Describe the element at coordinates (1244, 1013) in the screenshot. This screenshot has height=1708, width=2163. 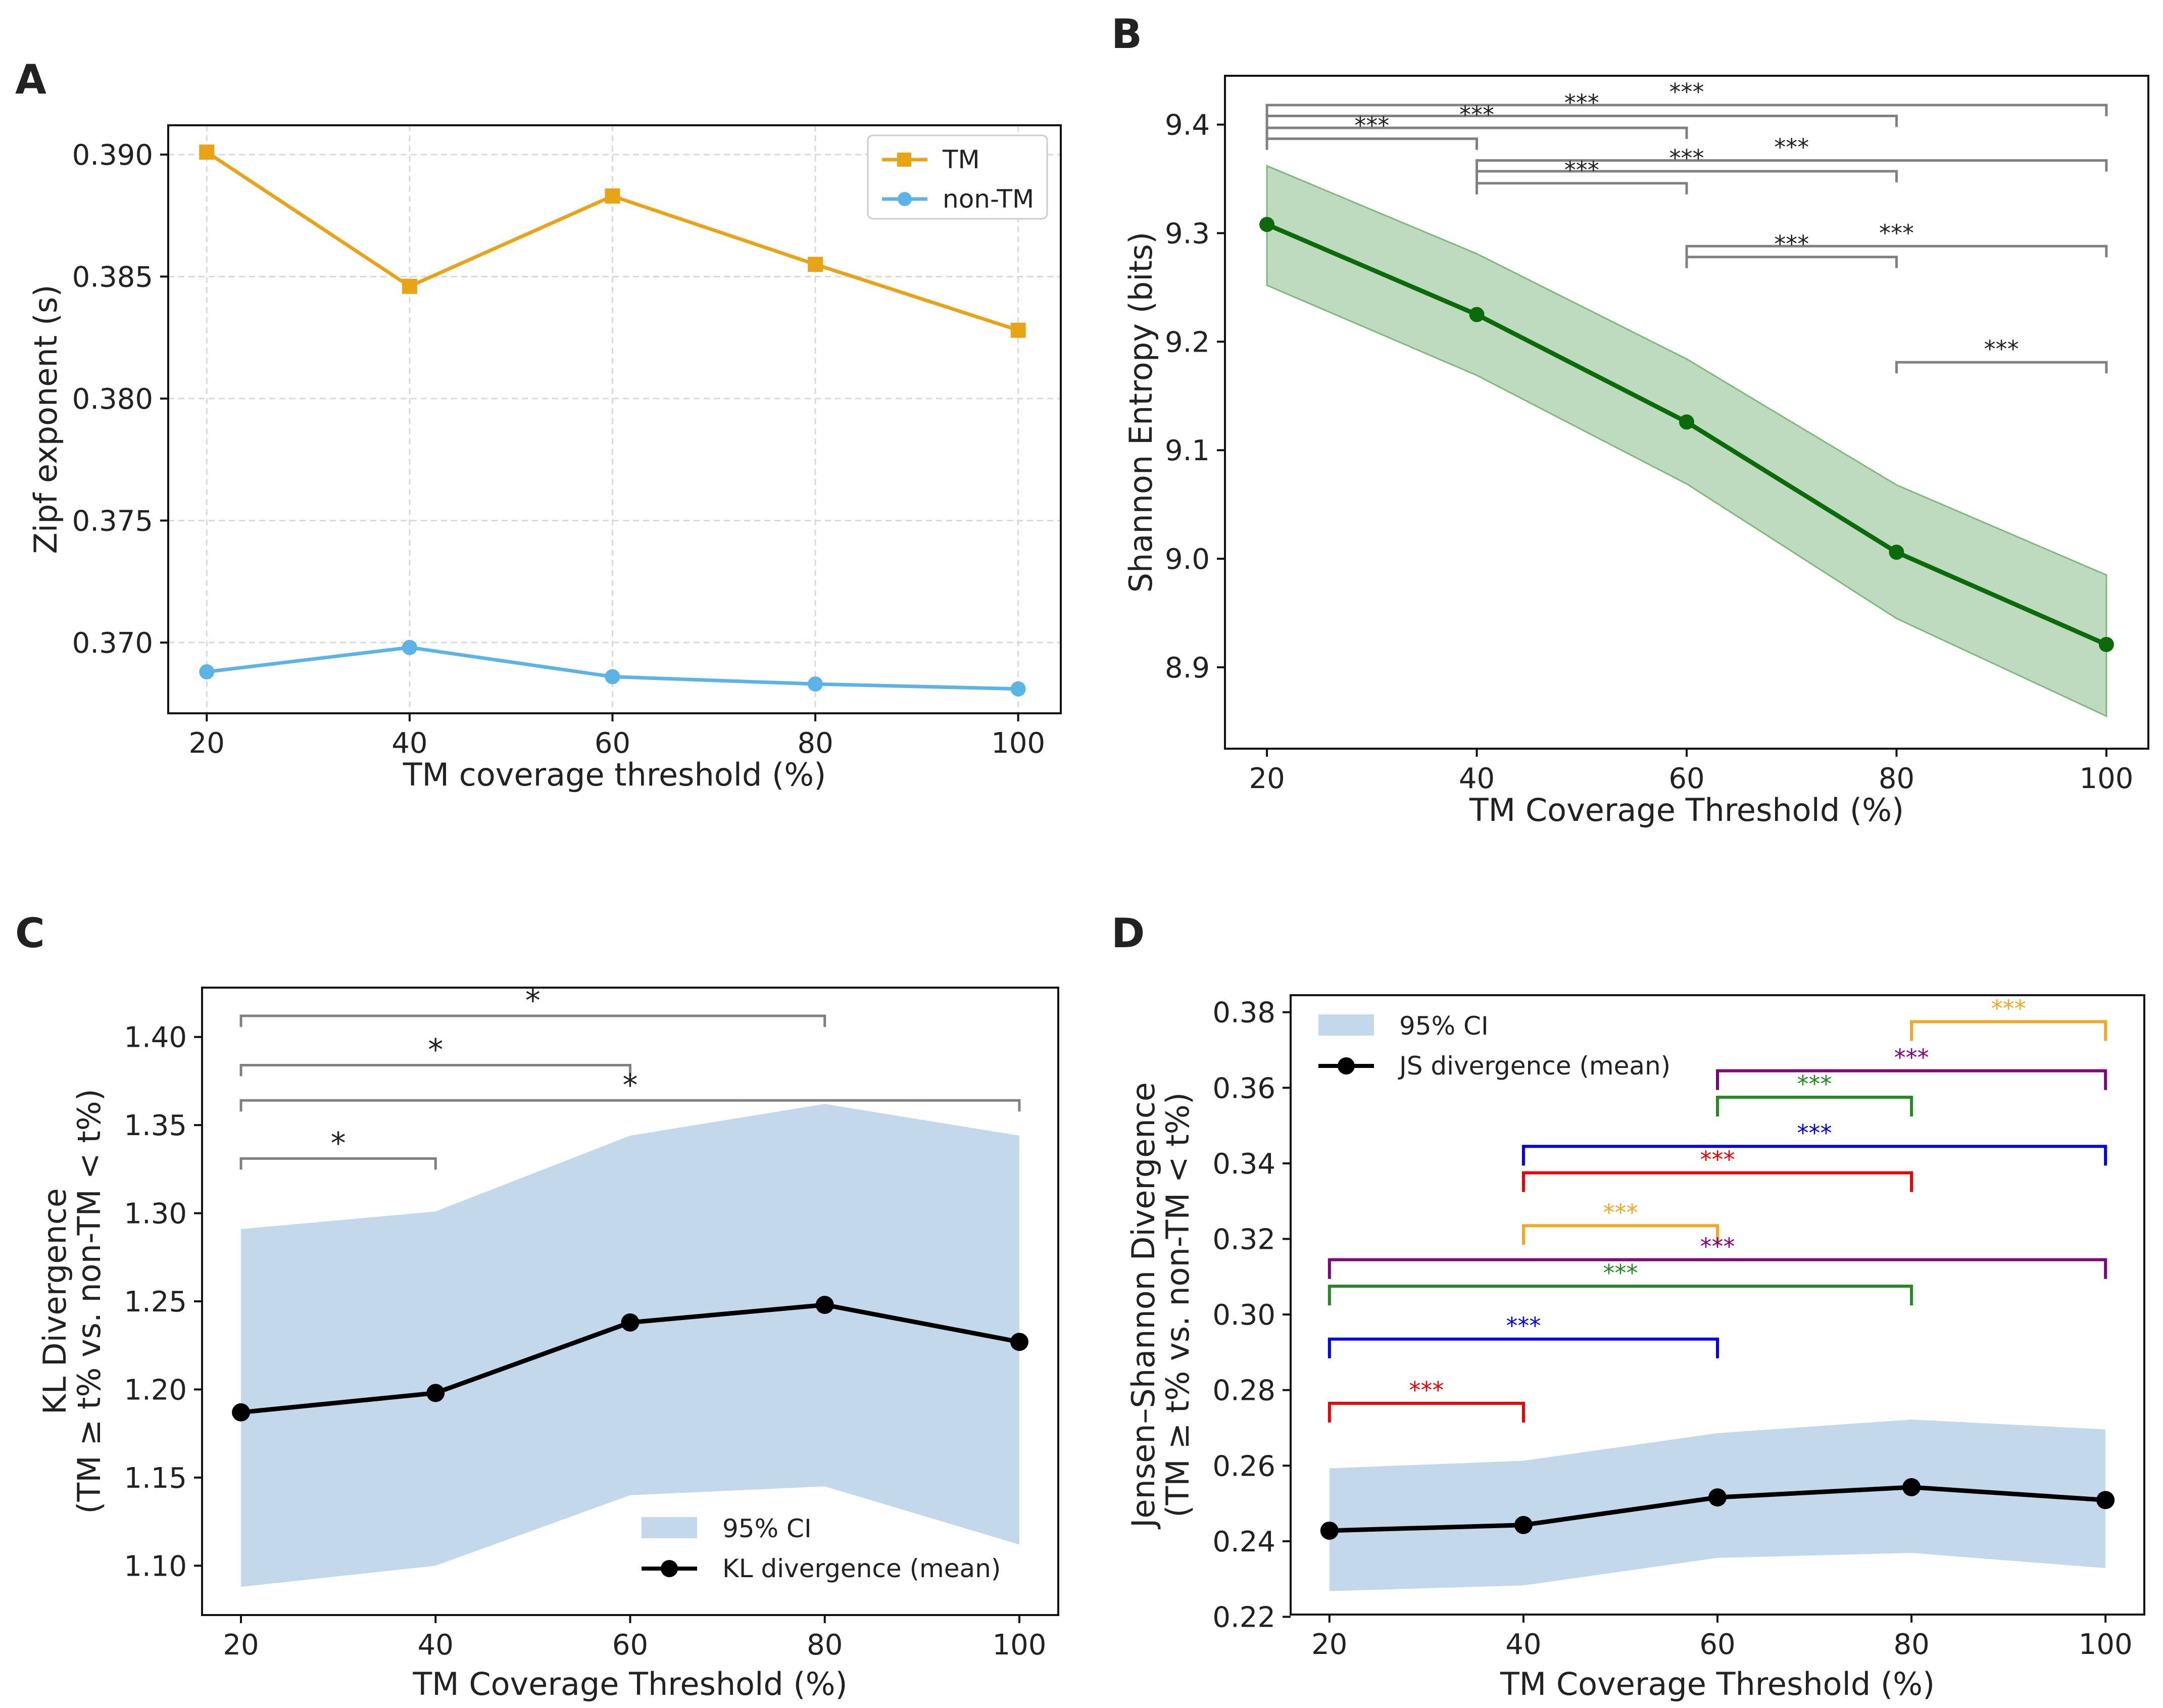
I see `y-tick-label: 0.38` at that location.